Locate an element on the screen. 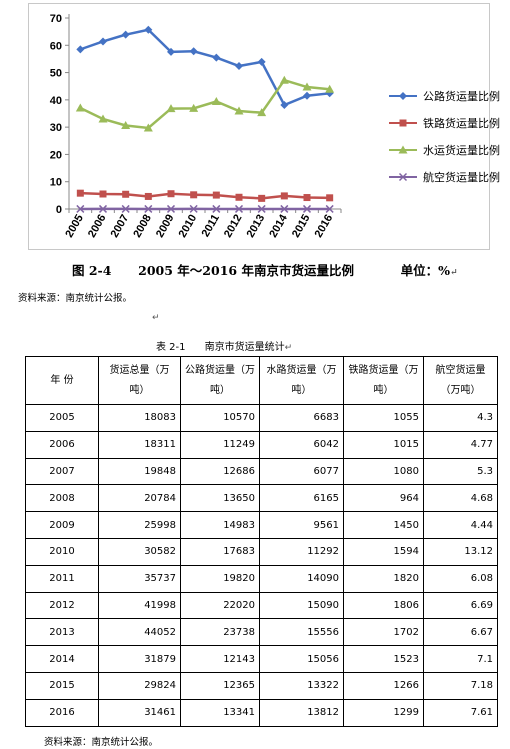 This screenshot has height=749, width=510. table-source-note: 资料来源：南京统计公报。 is located at coordinates (101, 742).